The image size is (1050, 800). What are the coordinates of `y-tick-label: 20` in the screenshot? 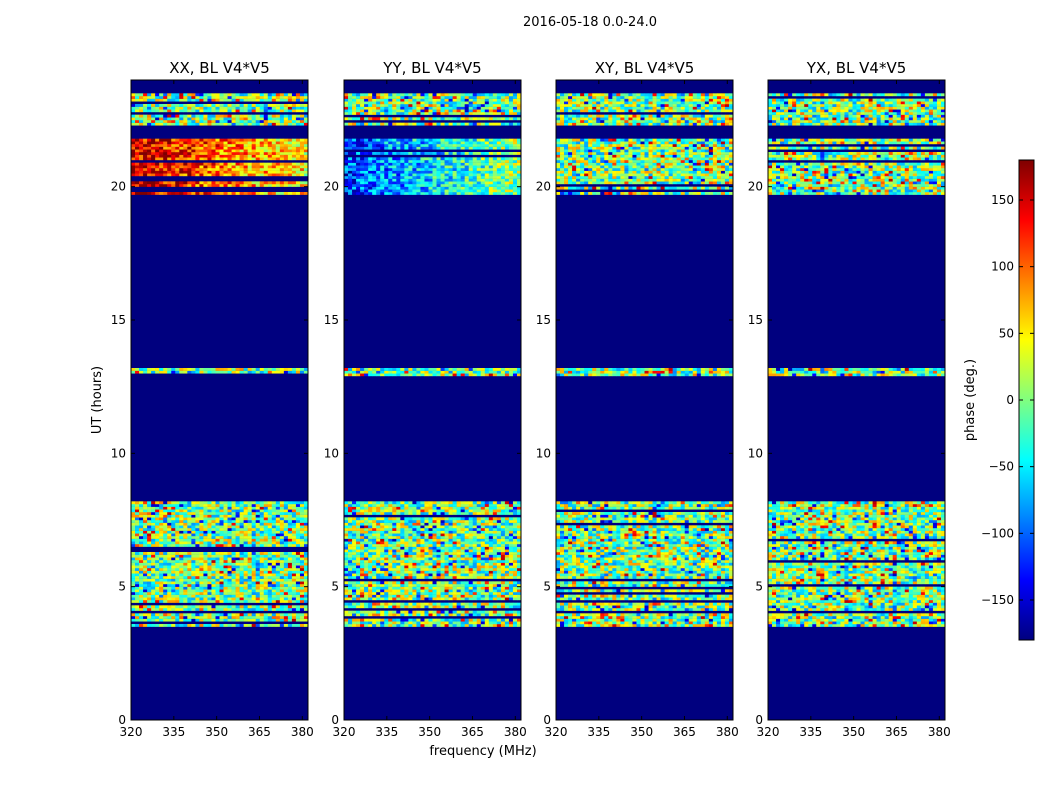 It's located at (118, 187).